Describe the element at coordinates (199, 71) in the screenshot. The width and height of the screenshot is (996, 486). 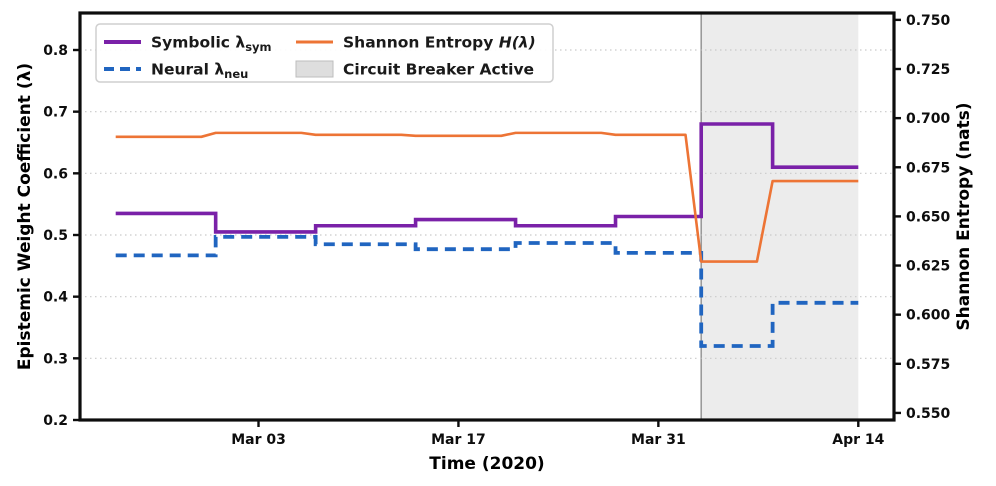
I see `legend-neural-label: Neural λneu` at that location.